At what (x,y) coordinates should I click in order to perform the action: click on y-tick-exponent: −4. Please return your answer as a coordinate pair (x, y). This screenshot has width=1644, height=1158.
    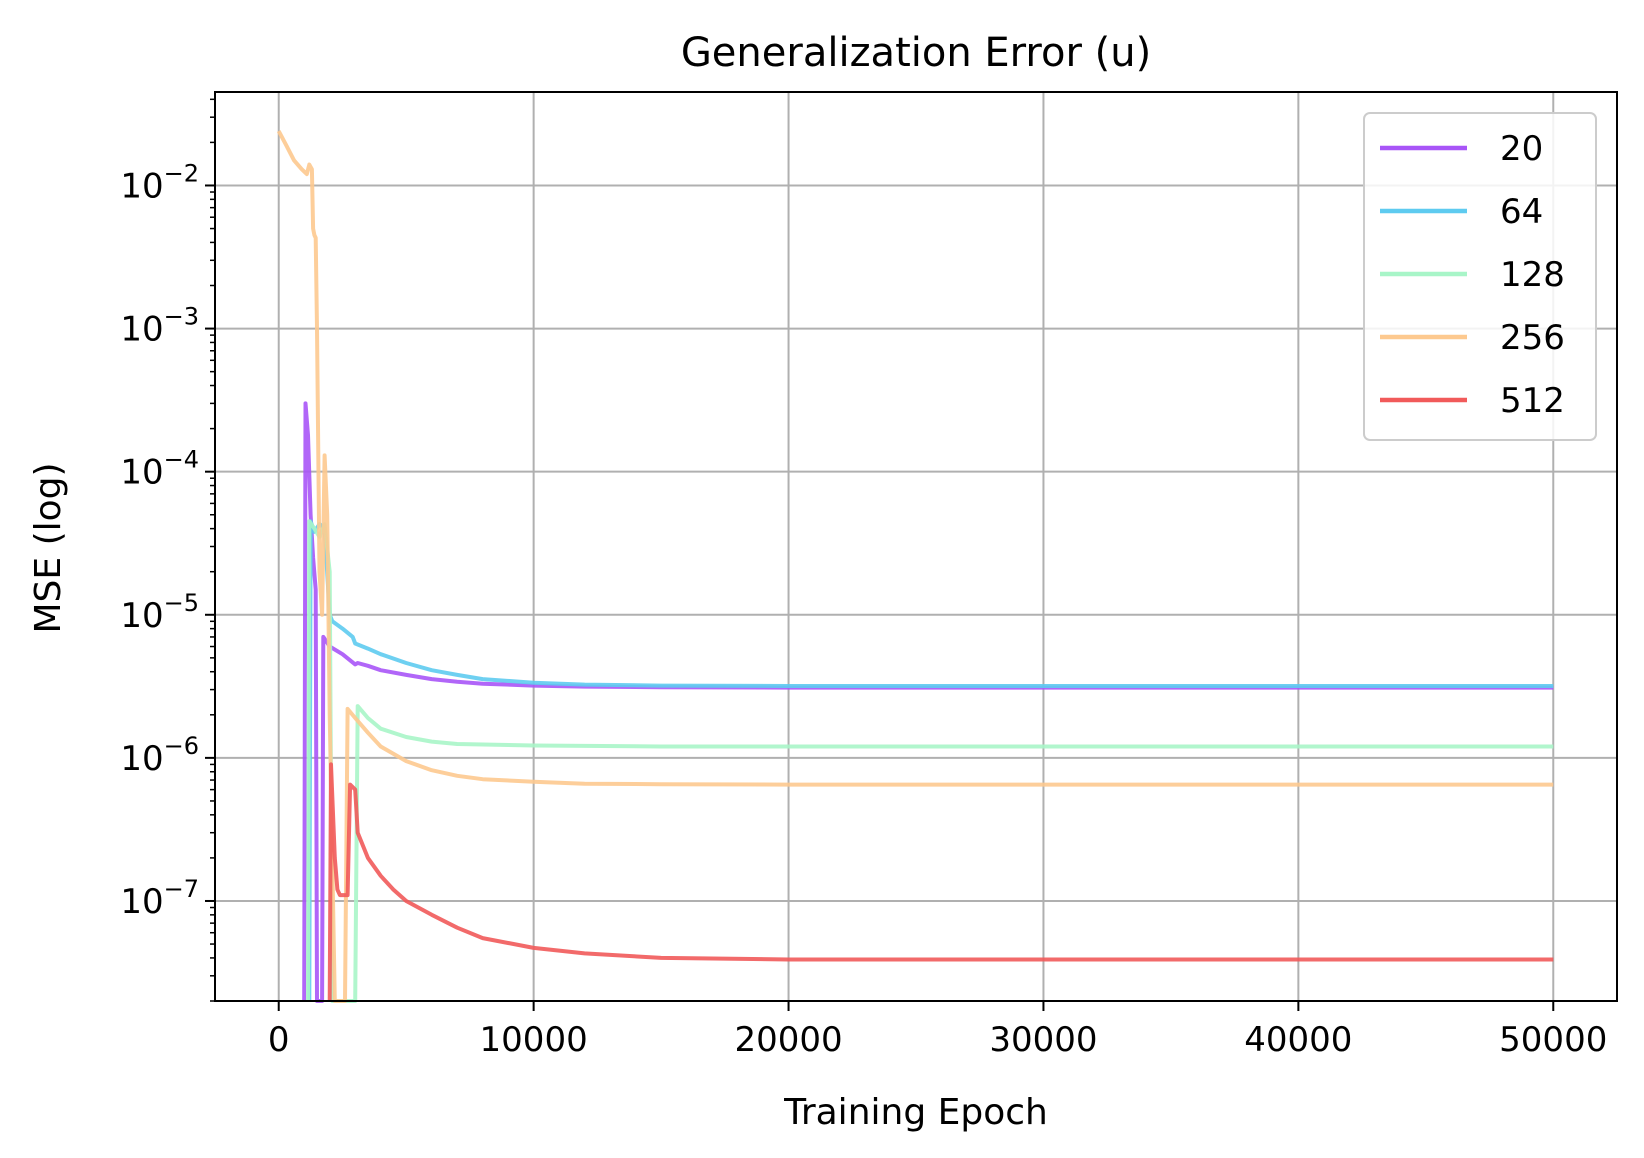
    Looking at the image, I should click on (181, 460).